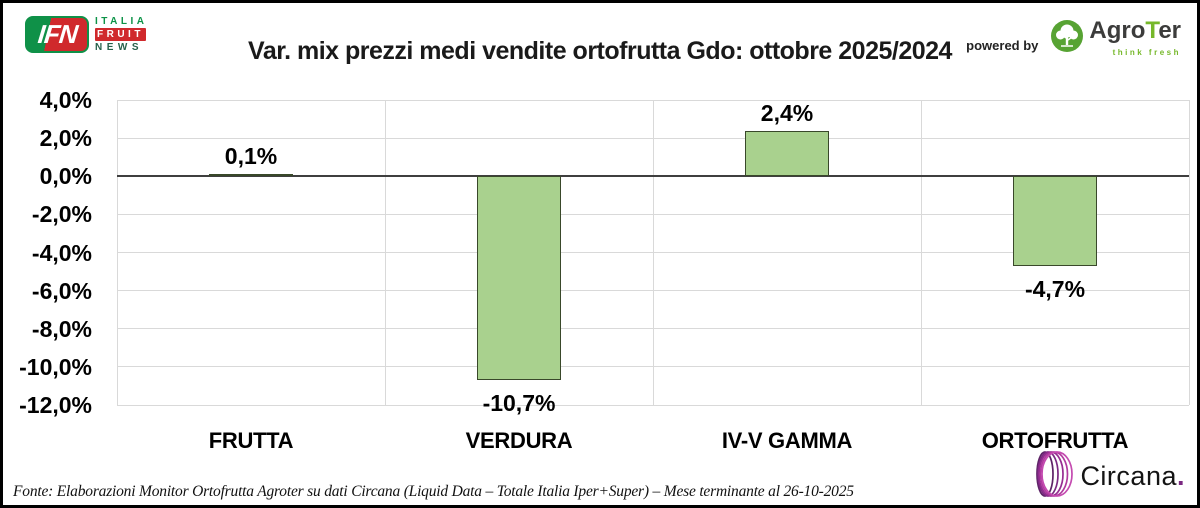 This screenshot has height=508, width=1200. I want to click on ifn-wordmark: ITALIA FRUIT NEWS, so click(121, 34).